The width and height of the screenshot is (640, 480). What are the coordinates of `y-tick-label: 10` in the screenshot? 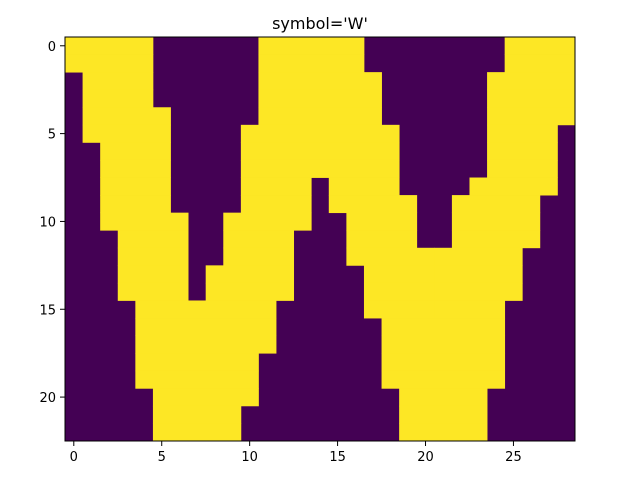 It's located at (47, 222).